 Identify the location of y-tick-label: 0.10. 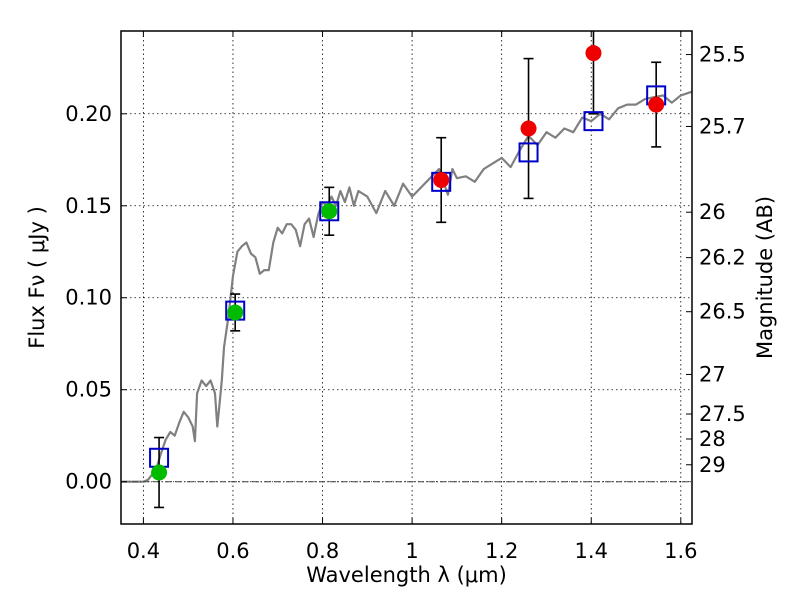
(88, 298).